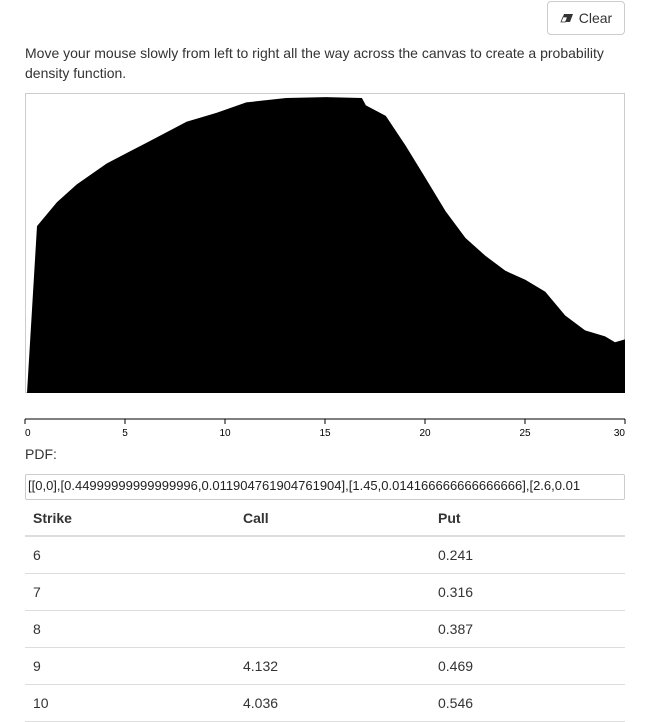  Describe the element at coordinates (332, 518) in the screenshot. I see `call-column-header: Call` at that location.